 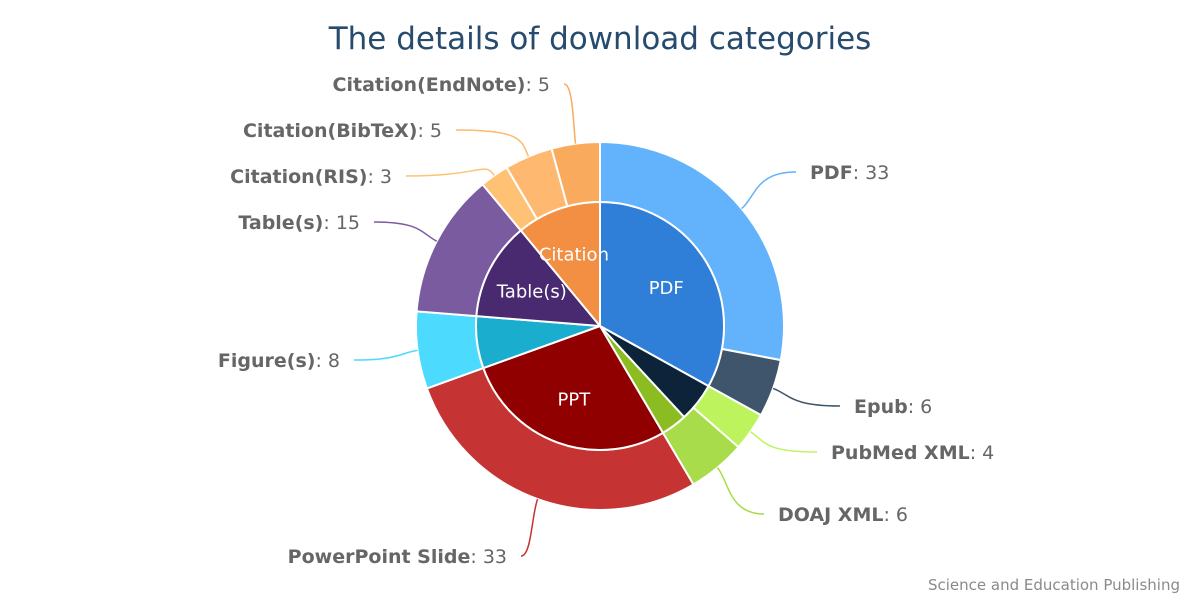 I want to click on inner-slice-pdf, so click(x=662, y=294).